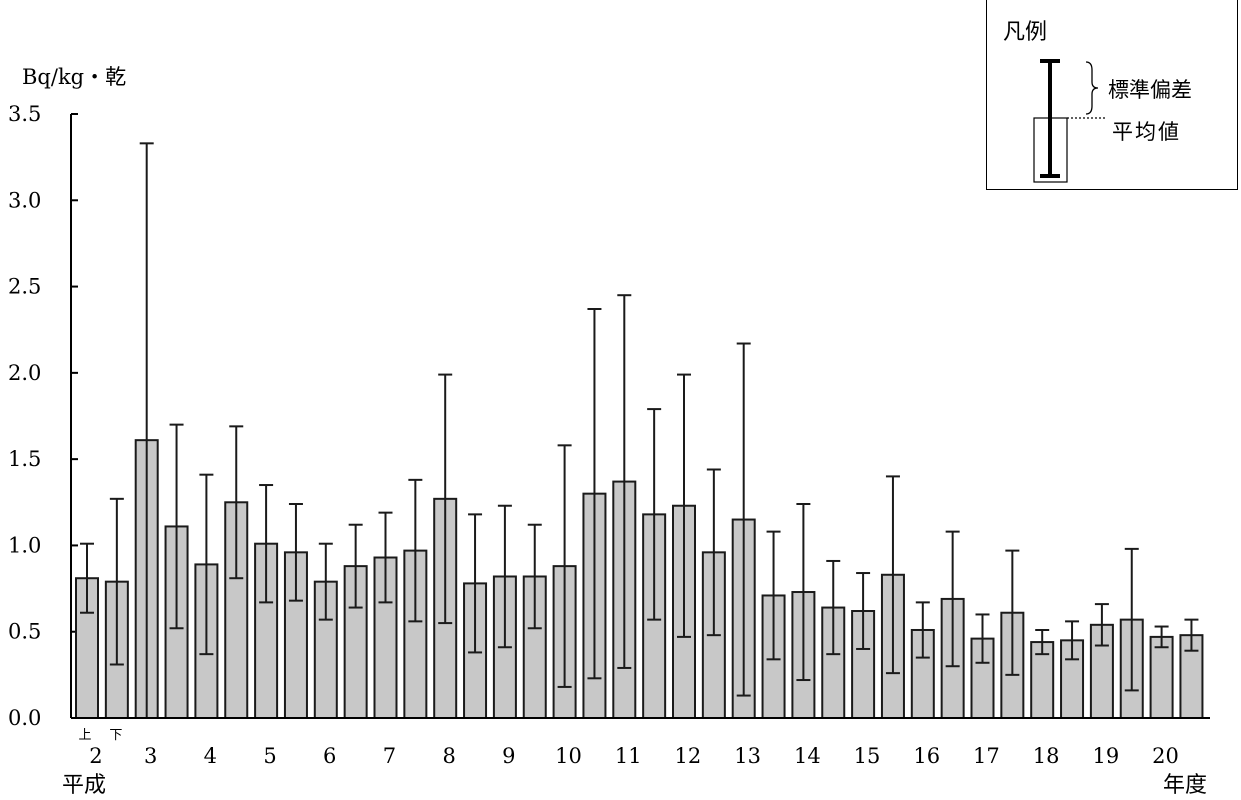 This screenshot has width=1241, height=800. What do you see at coordinates (1185, 785) in the screenshot?
I see `x-axis-label: 年度` at bounding box center [1185, 785].